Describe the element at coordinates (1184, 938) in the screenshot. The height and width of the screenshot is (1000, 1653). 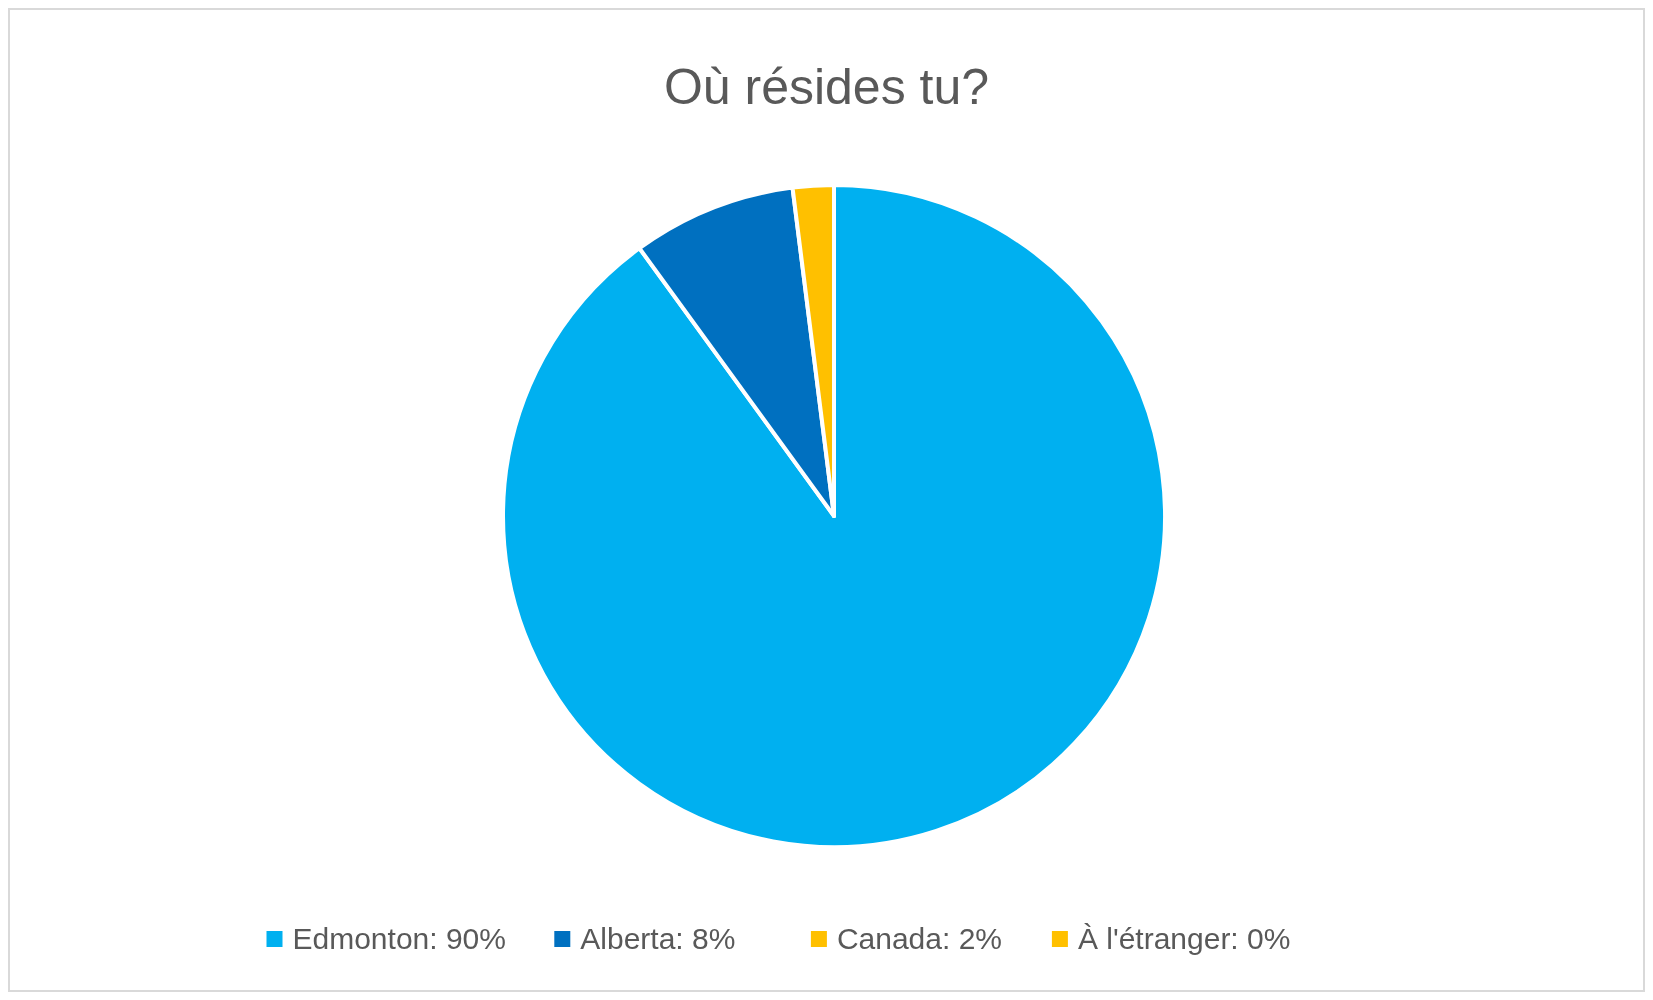
I see `legend-label: À l'étranger: 0%` at that location.